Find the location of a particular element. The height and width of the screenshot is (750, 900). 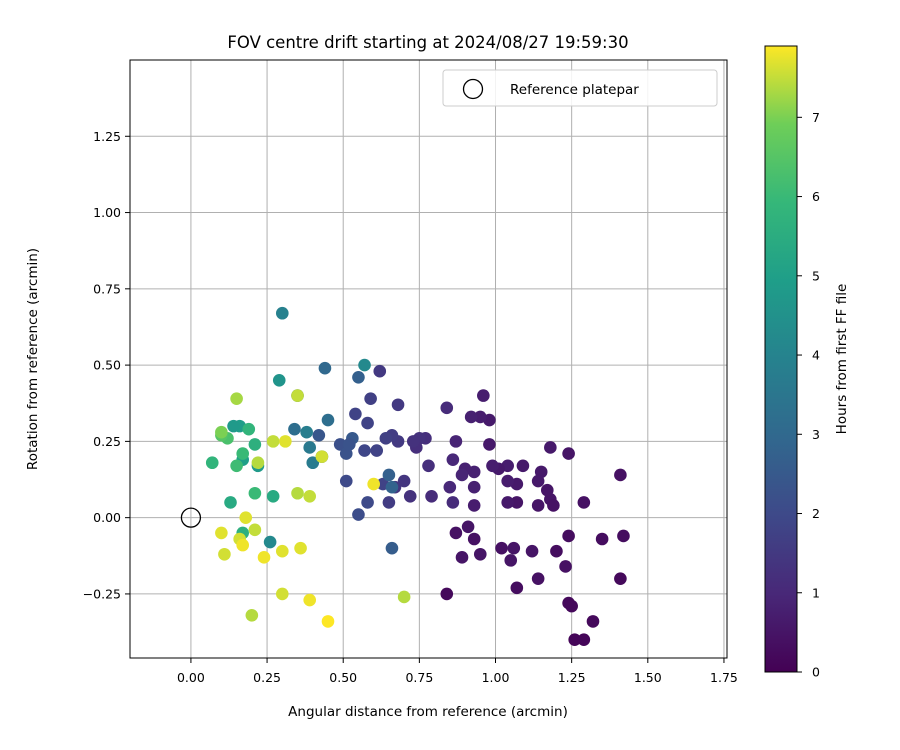

colorbar-tick-label: 3 is located at coordinates (816, 434).